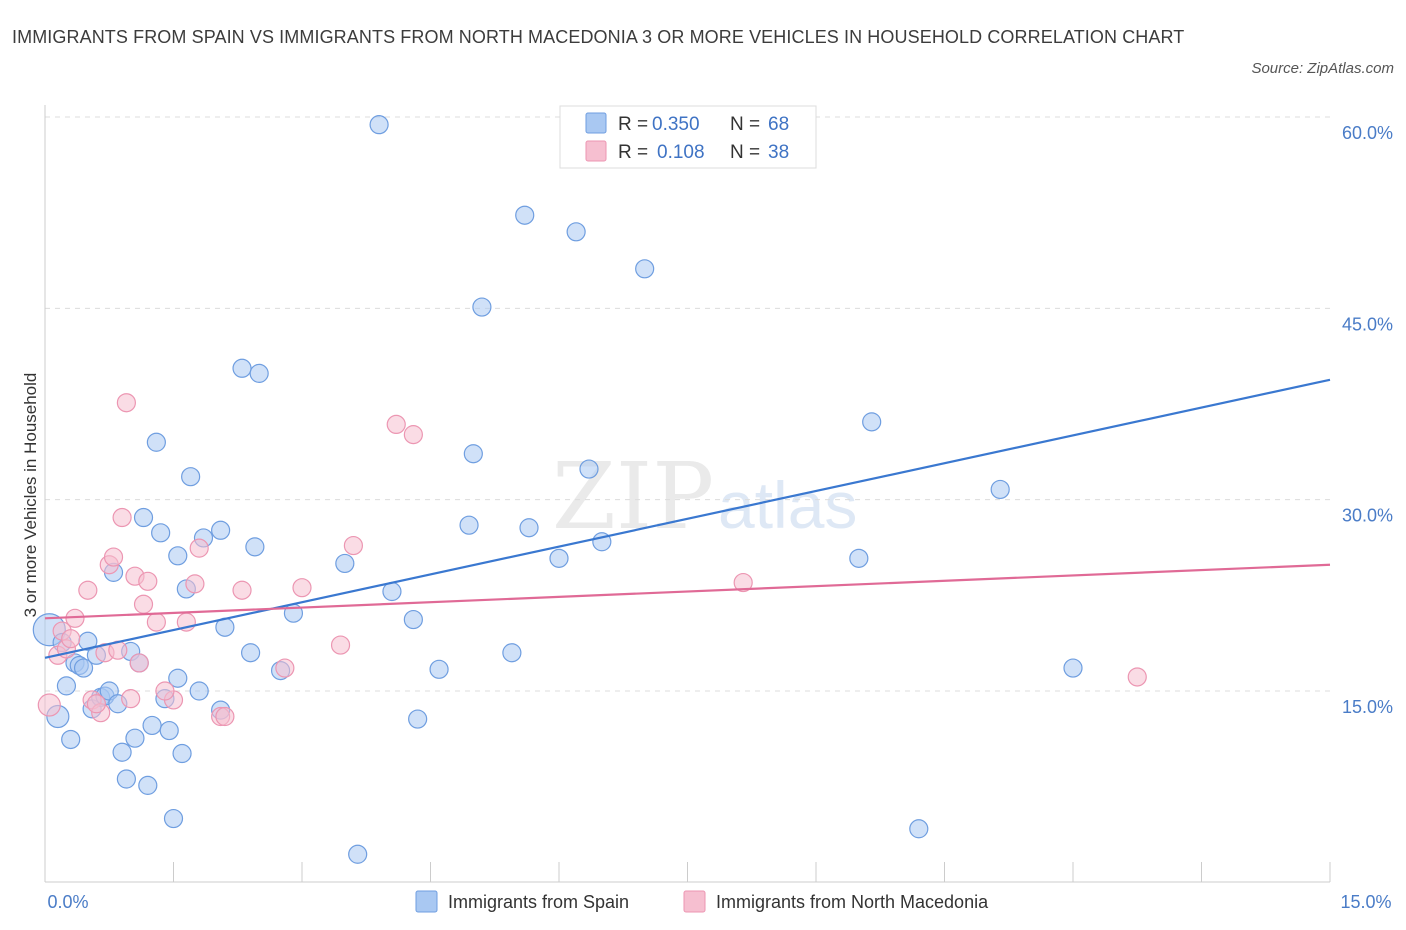 The width and height of the screenshot is (1406, 930). Describe the element at coordinates (1367, 707) in the screenshot. I see `y-tick-label-0: 15.0%` at that location.